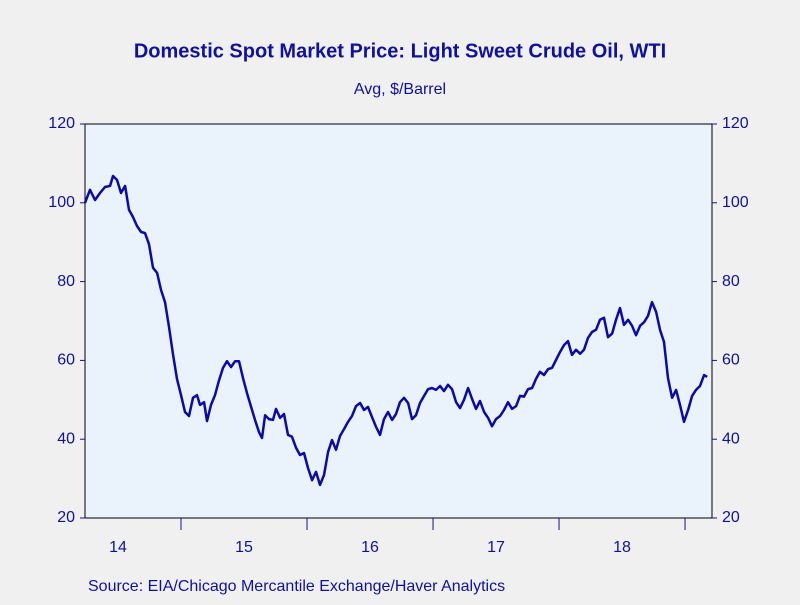 This screenshot has height=605, width=800. Describe the element at coordinates (118, 547) in the screenshot. I see `x-tick-label: 14` at that location.